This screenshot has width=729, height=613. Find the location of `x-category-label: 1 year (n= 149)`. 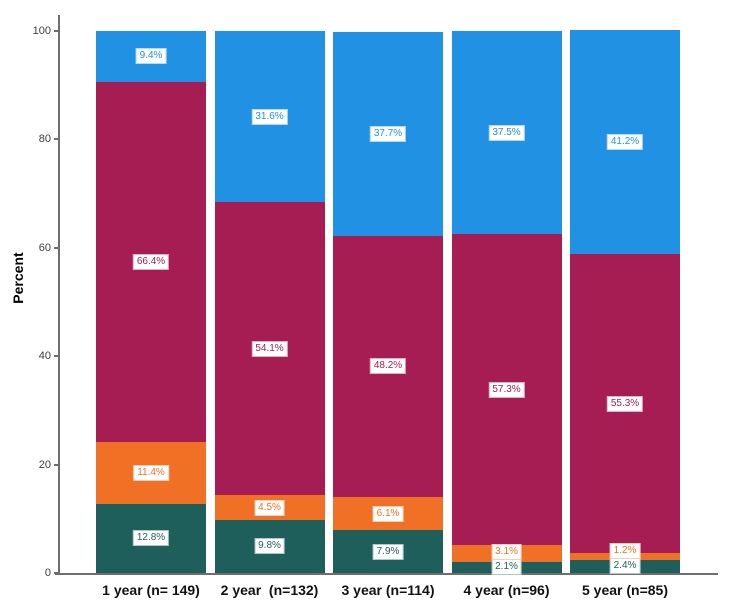

x-category-label: 1 year (n= 149) is located at coordinates (151, 590).